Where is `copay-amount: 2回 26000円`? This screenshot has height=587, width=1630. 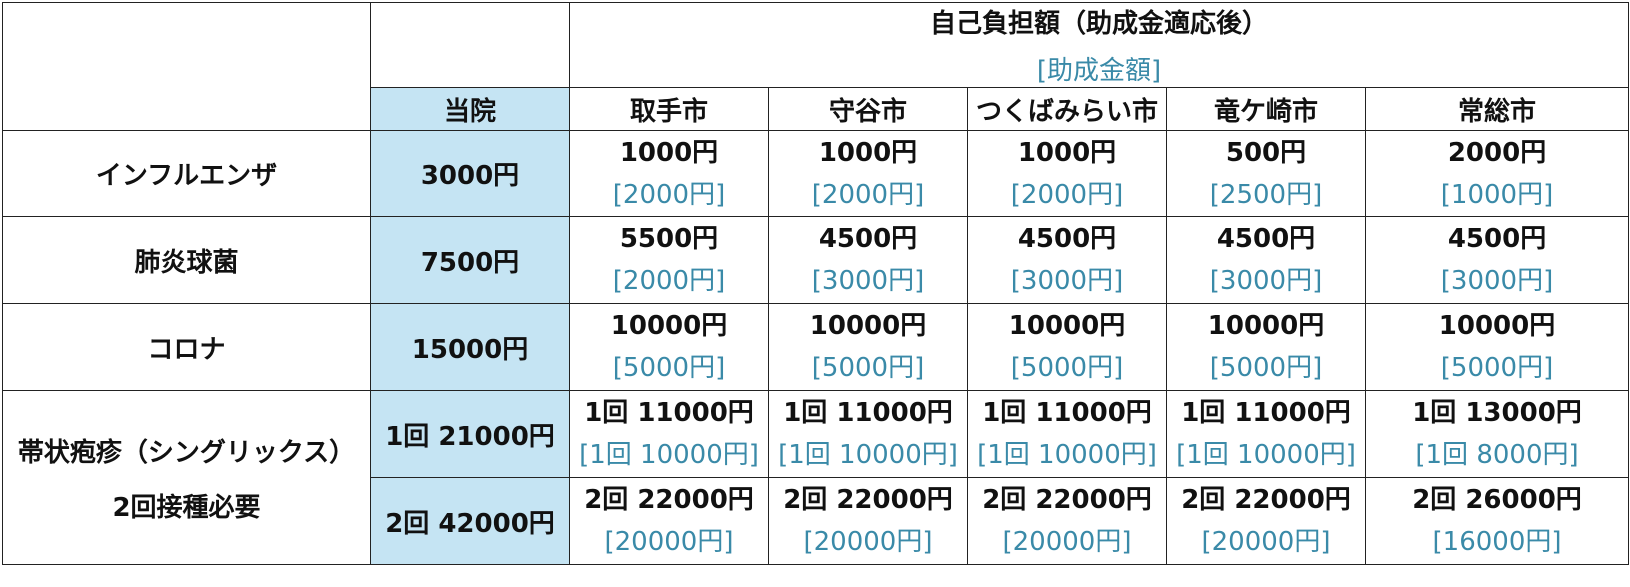 copay-amount: 2回 26000円 is located at coordinates (1497, 500).